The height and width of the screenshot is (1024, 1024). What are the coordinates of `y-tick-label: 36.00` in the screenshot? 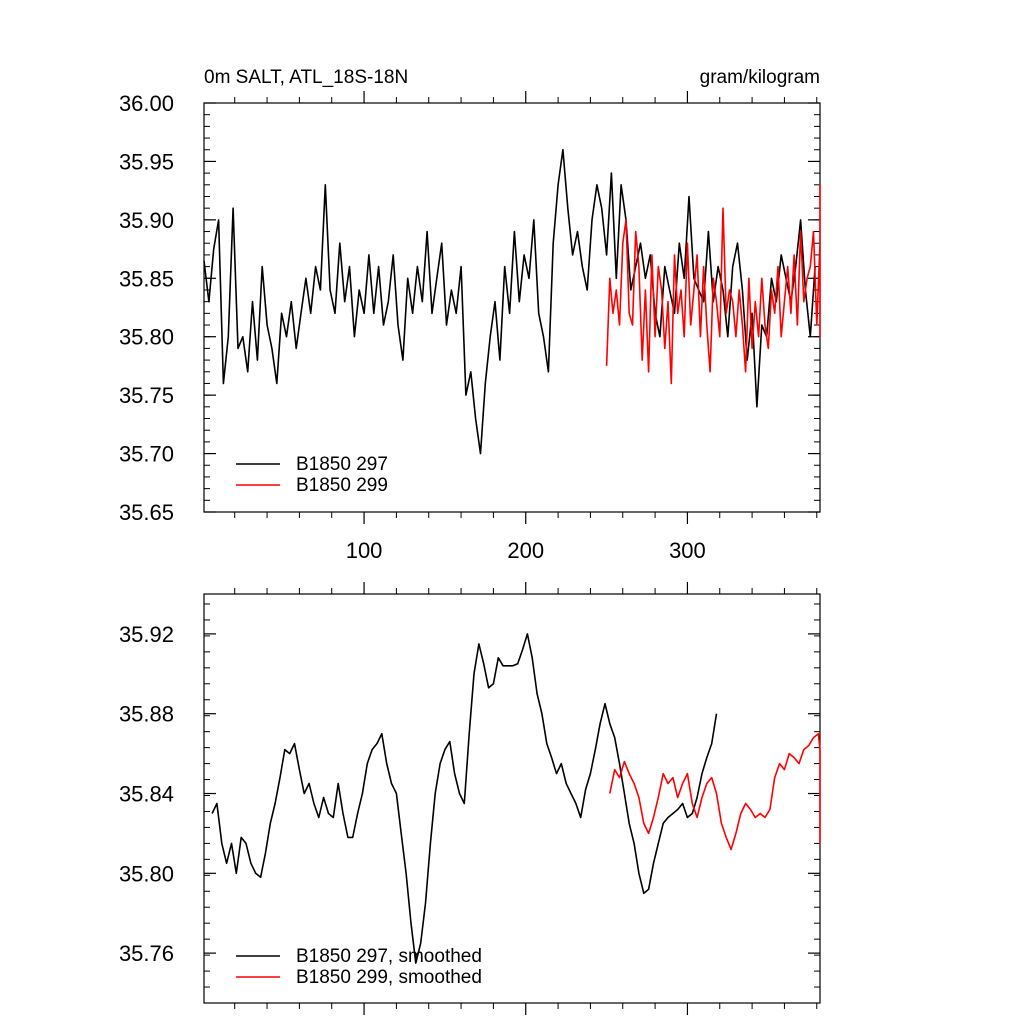 It's located at (146, 103).